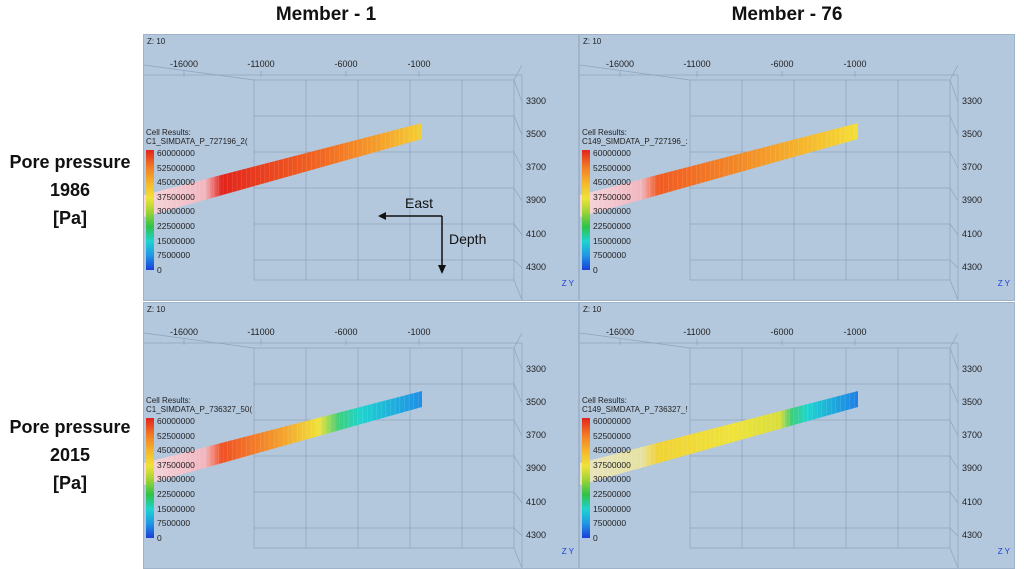 The image size is (1024, 569). I want to click on legend-case-name: C149_SIMDATA_P_736327_!, so click(635, 409).